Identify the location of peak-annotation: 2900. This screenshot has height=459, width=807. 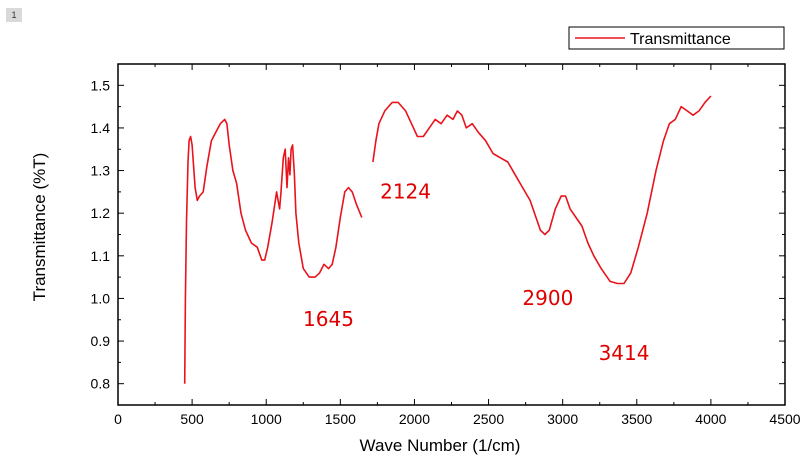
(547, 298).